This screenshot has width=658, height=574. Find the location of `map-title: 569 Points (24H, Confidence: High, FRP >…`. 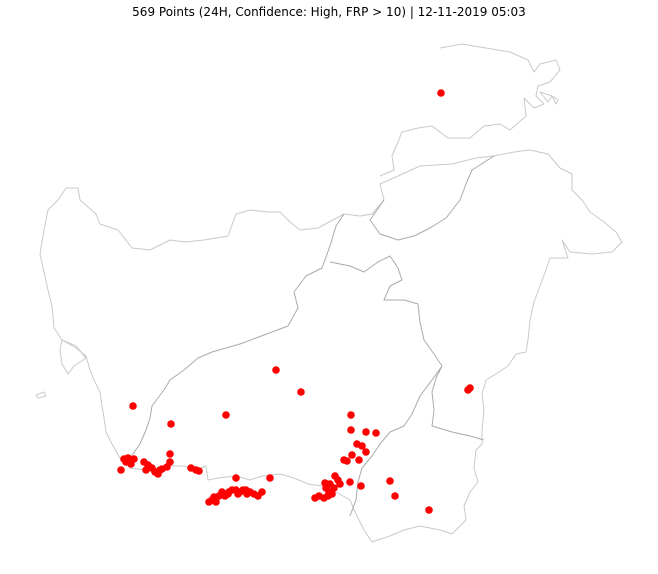

map-title: 569 Points (24H, Confidence: High, FRP >… is located at coordinates (329, 12).